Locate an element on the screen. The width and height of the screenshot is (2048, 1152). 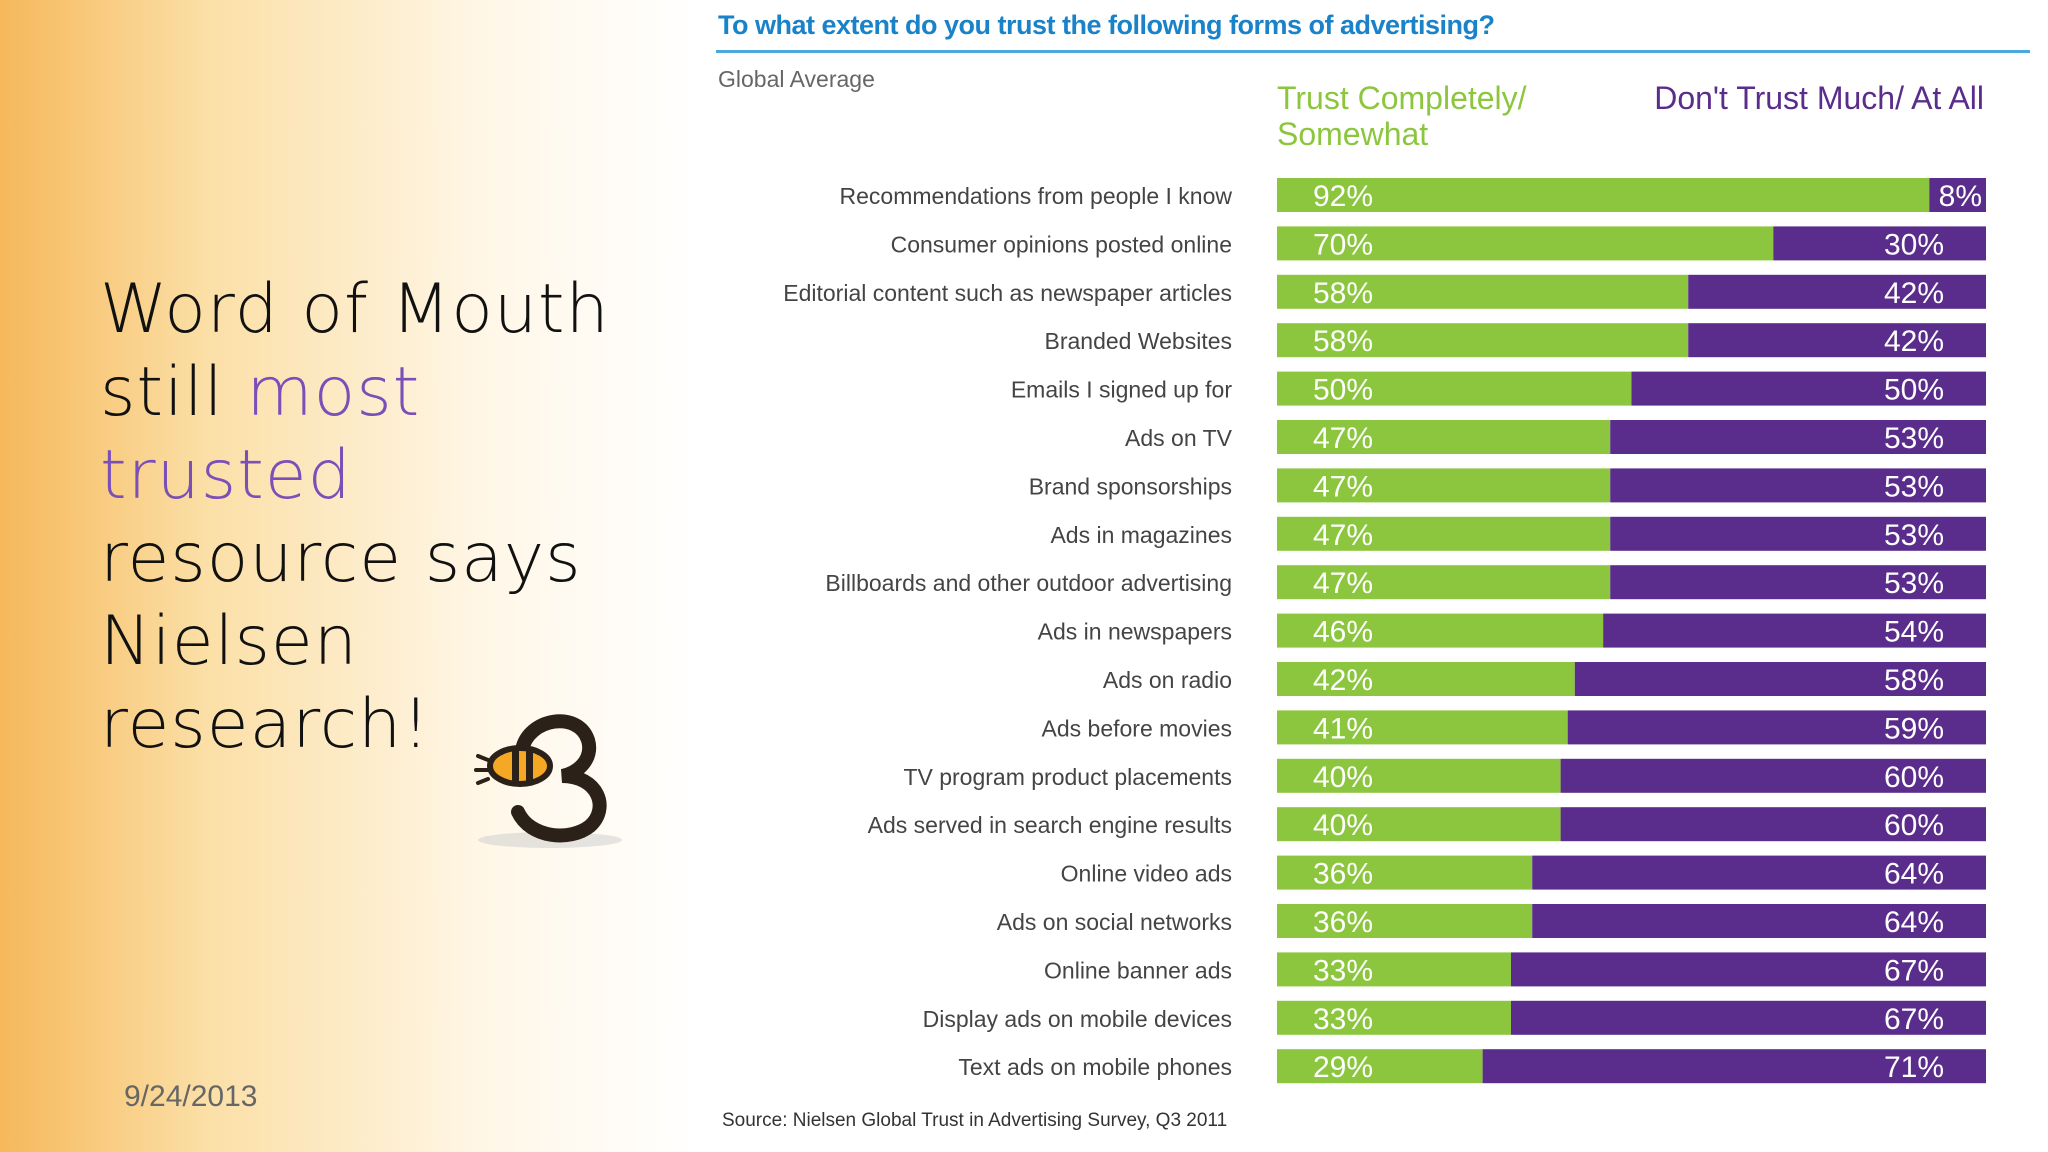
category-label: Billboards and other outdoor advertising is located at coordinates (1028, 583).